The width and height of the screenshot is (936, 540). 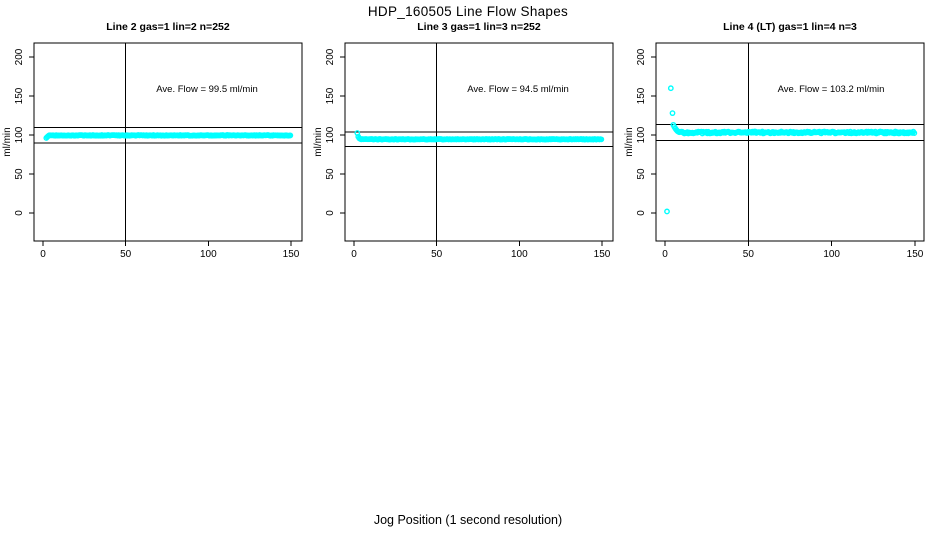 I want to click on panel-title-line3: Line 3 gas=1 lin=3 n=252, so click(x=479, y=27).